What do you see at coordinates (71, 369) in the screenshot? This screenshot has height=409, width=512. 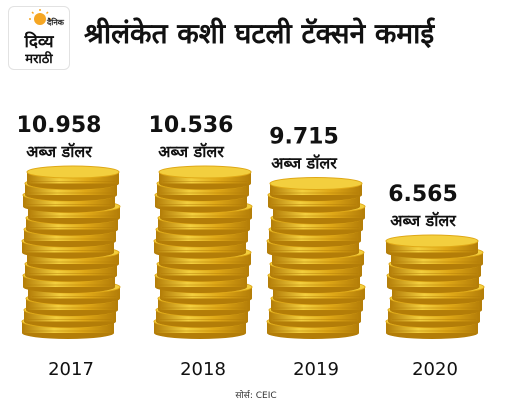 I see `category-label-2017: 2017` at bounding box center [71, 369].